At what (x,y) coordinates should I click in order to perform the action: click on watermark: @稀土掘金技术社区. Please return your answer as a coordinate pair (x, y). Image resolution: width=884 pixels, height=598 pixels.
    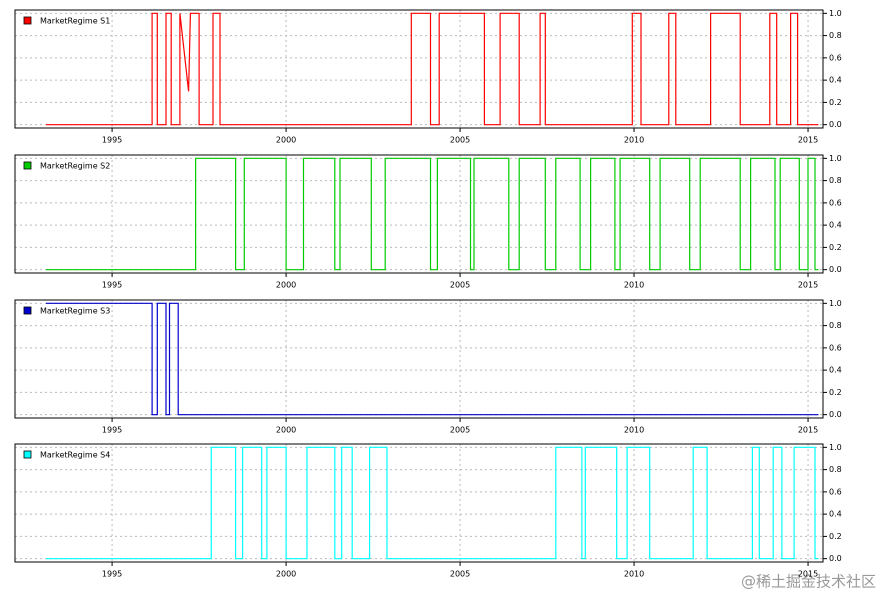
    Looking at the image, I should click on (808, 582).